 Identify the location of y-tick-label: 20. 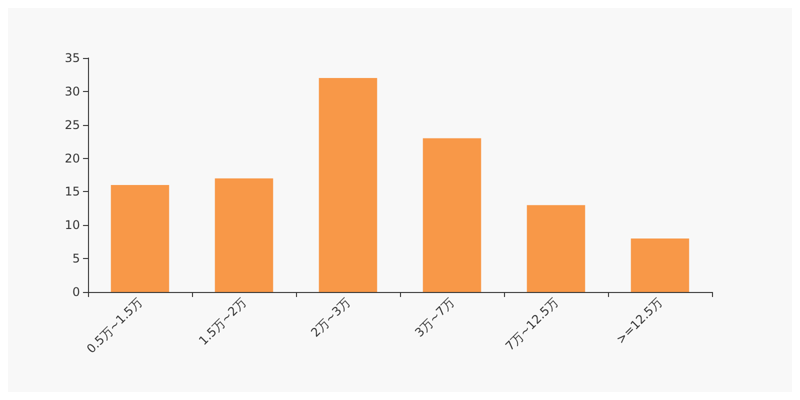
(72, 158).